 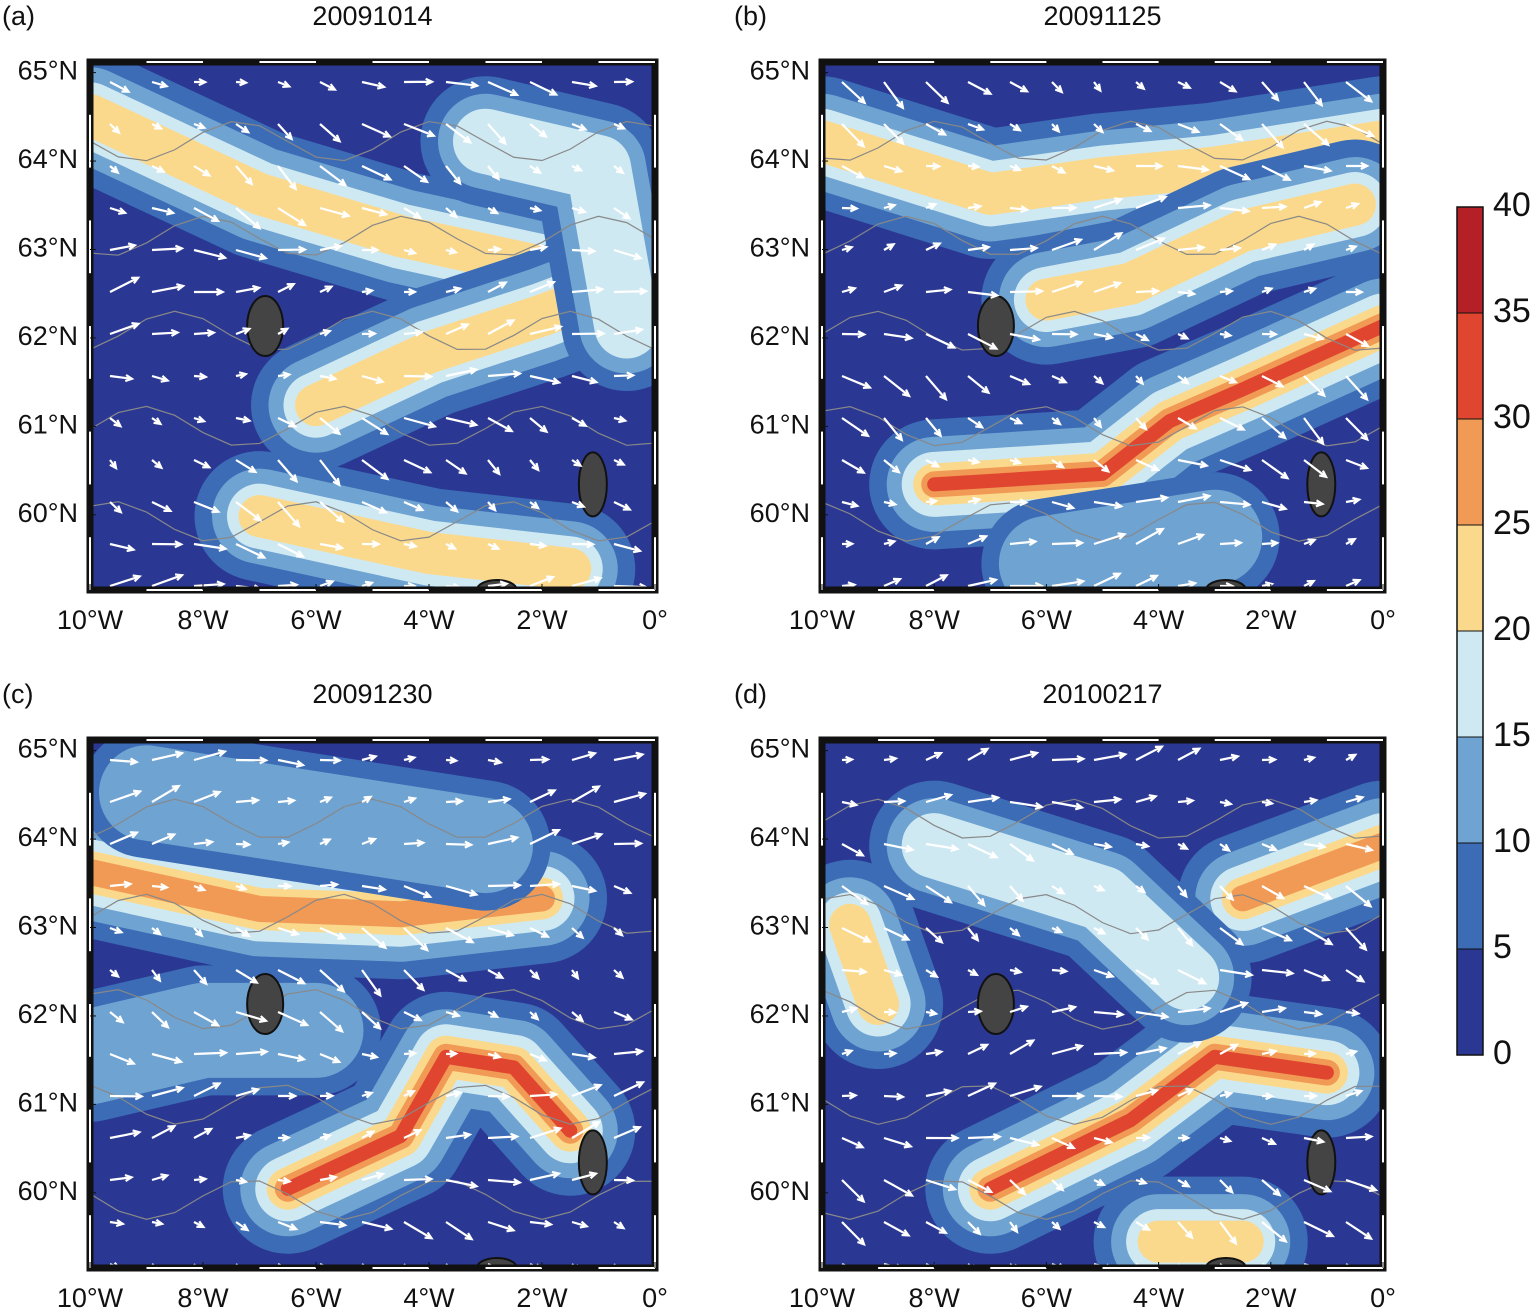 What do you see at coordinates (655, 1297) in the screenshot?
I see `x-tick-label: 0°` at bounding box center [655, 1297].